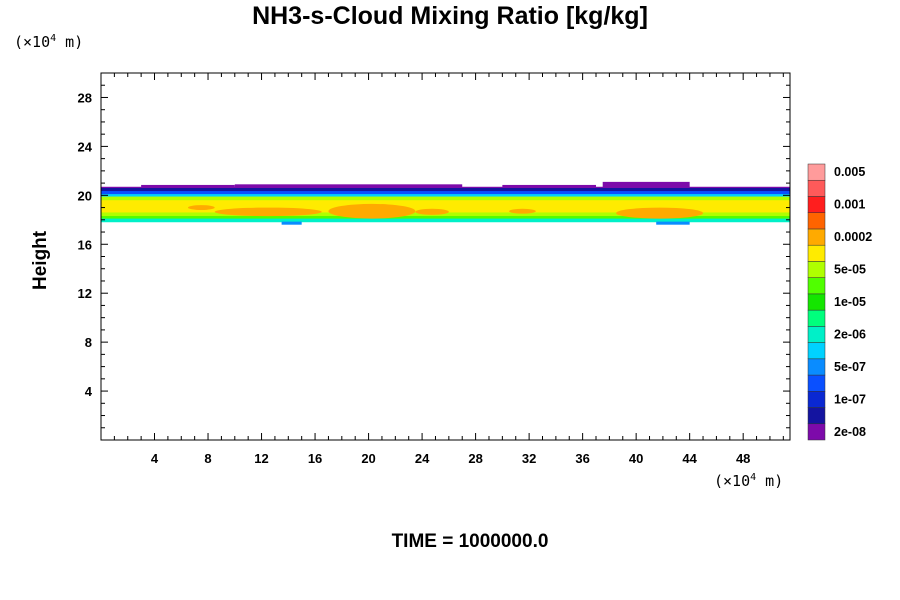 The height and width of the screenshot is (600, 900). What do you see at coordinates (85, 244) in the screenshot?
I see `y-tick-label: 16` at bounding box center [85, 244].